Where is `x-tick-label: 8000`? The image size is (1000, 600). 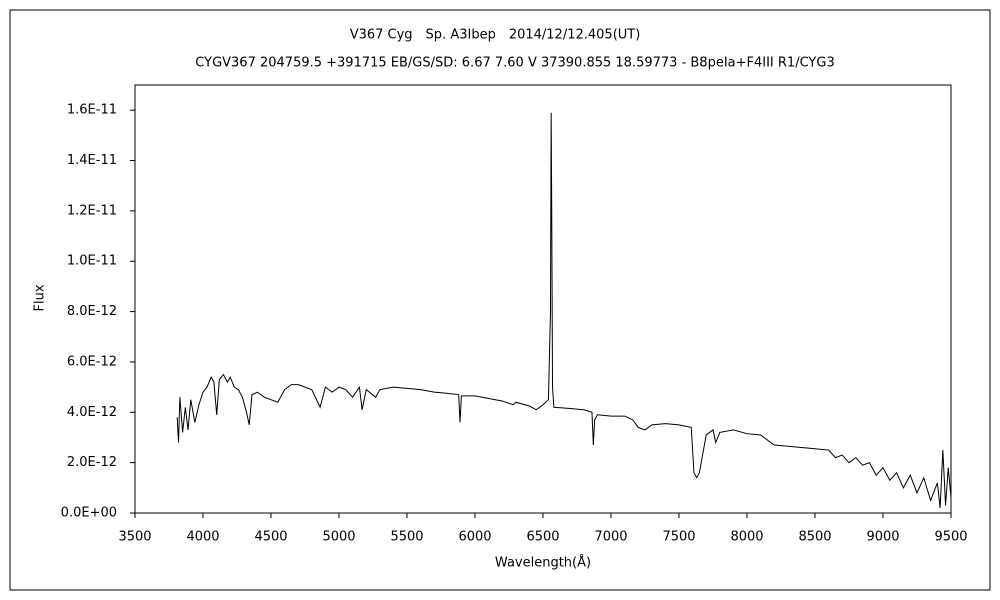
x-tick-label: 8000 is located at coordinates (746, 537).